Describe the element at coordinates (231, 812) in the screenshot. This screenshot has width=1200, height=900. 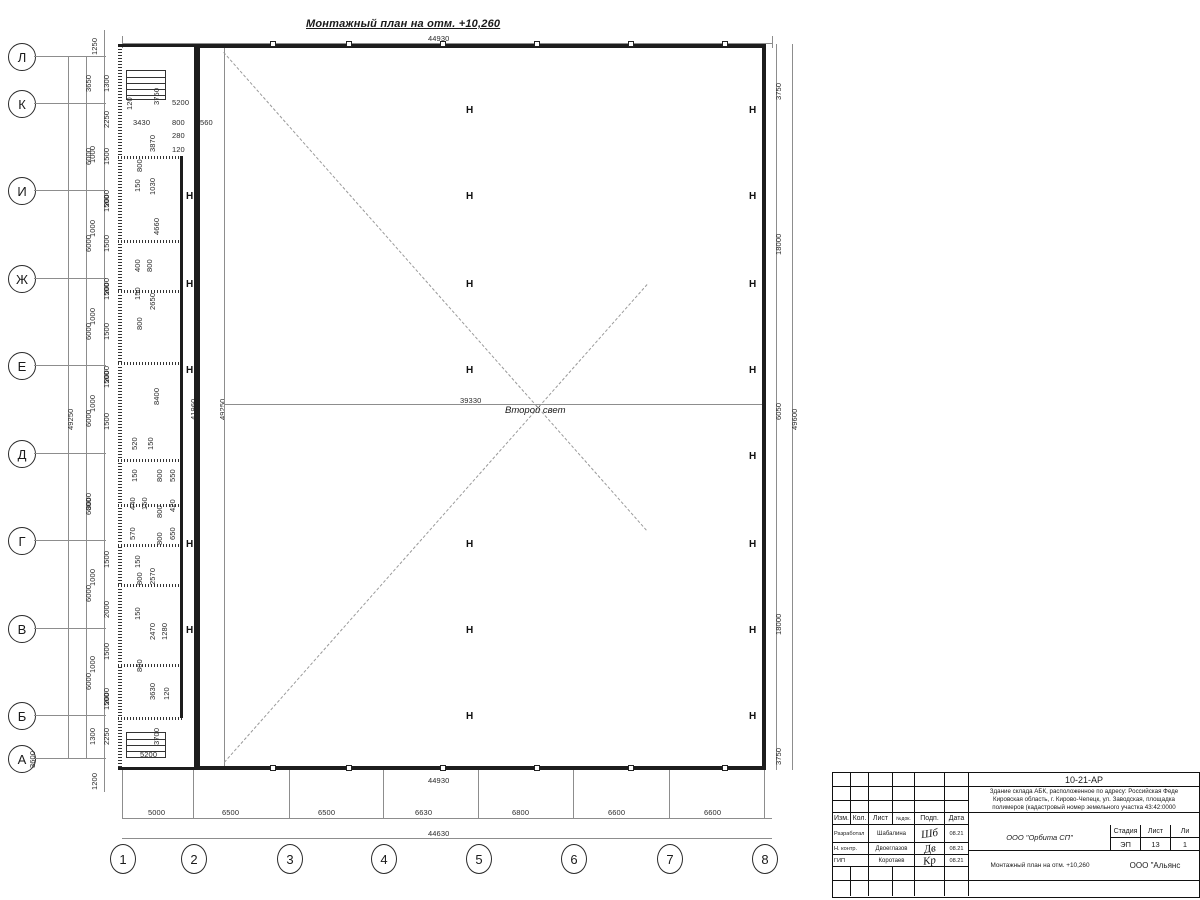
I see `dim-b-6500-1: 6500` at that location.